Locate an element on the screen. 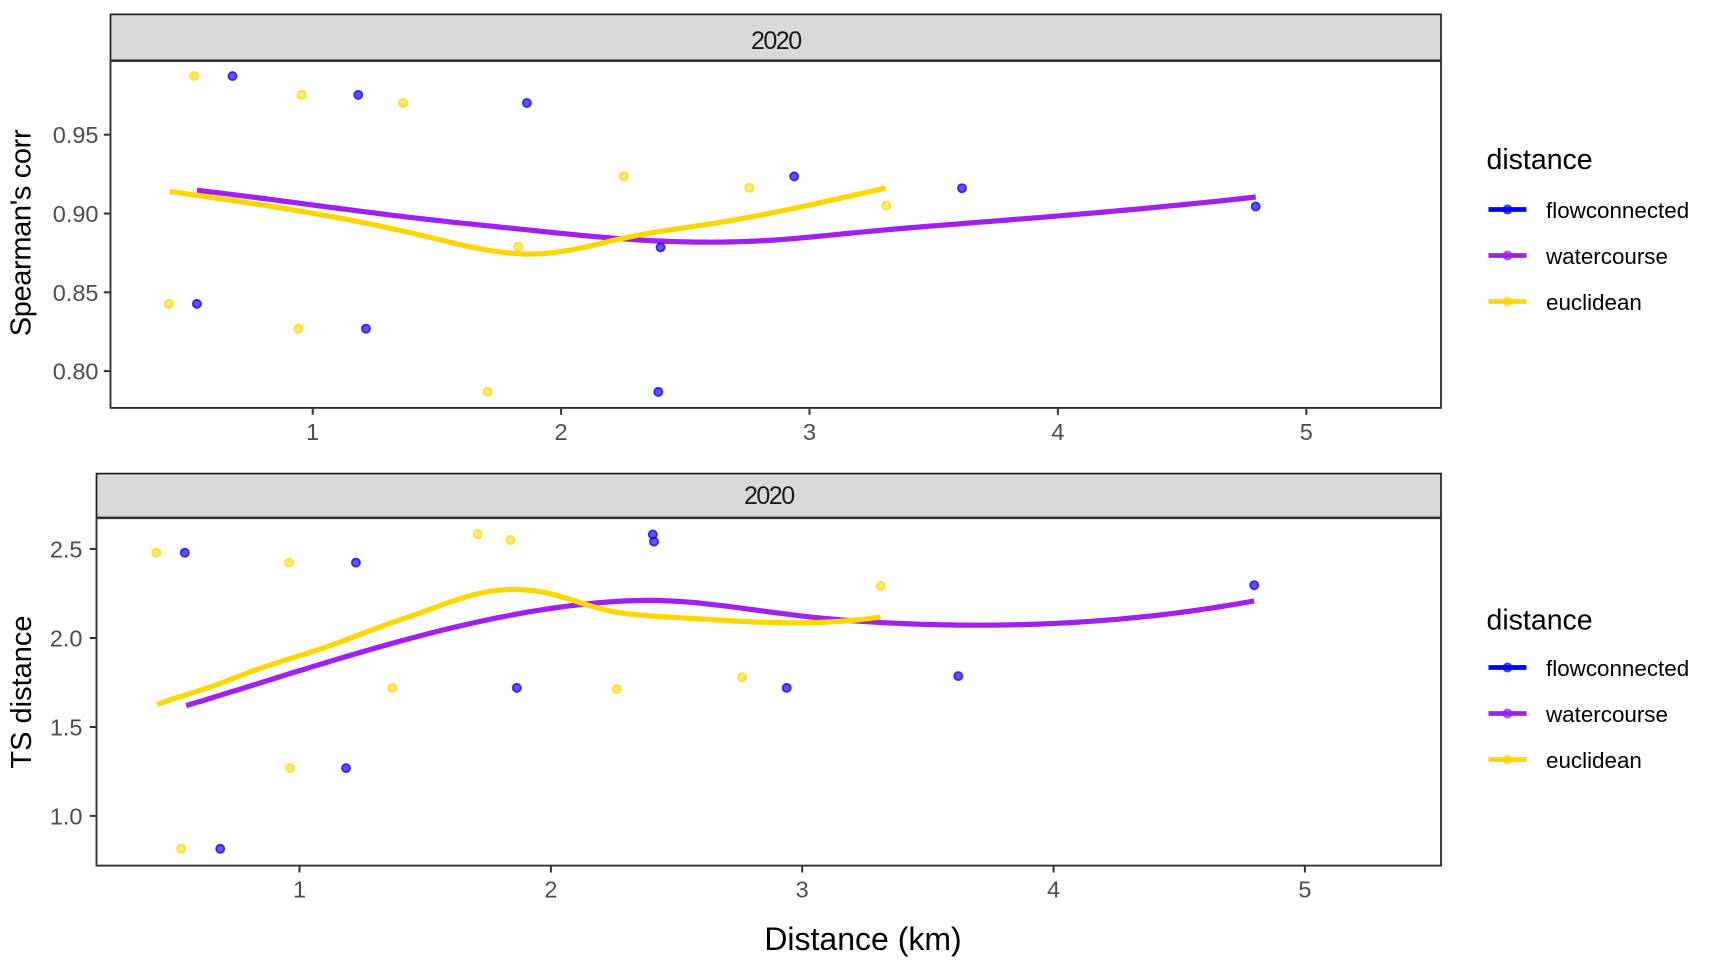 The width and height of the screenshot is (1728, 960). svg-text: 2.5 is located at coordinates (66, 550).